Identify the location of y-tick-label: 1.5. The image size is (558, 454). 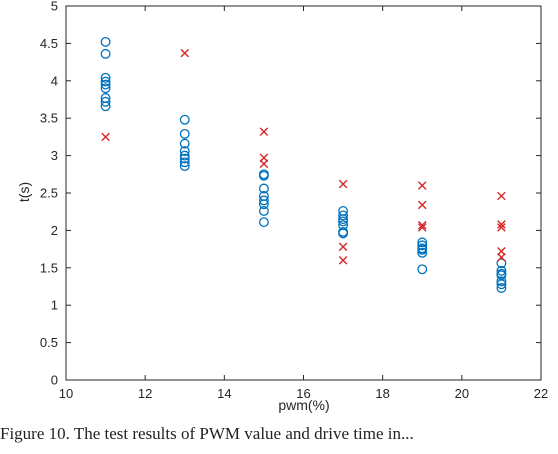
(49, 267).